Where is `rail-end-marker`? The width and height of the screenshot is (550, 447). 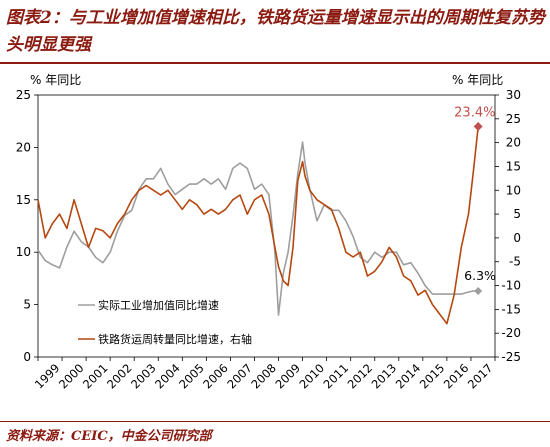 rail-end-marker is located at coordinates (478, 126).